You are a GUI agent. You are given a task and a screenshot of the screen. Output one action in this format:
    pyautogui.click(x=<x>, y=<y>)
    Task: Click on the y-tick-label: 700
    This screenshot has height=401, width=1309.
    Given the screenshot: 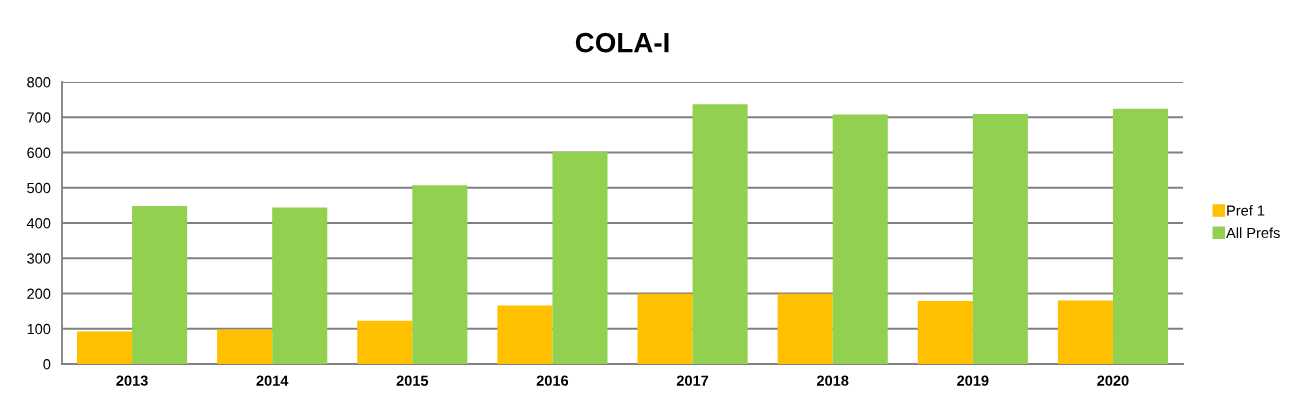 What is the action you would take?
    pyautogui.click(x=39, y=117)
    